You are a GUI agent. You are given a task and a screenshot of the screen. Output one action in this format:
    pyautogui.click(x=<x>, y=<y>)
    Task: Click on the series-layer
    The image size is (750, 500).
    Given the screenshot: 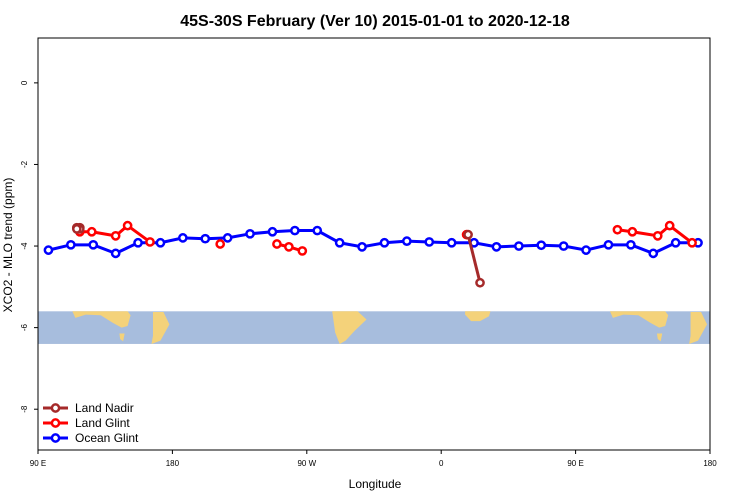 What is the action you would take?
    pyautogui.click(x=373, y=254)
    